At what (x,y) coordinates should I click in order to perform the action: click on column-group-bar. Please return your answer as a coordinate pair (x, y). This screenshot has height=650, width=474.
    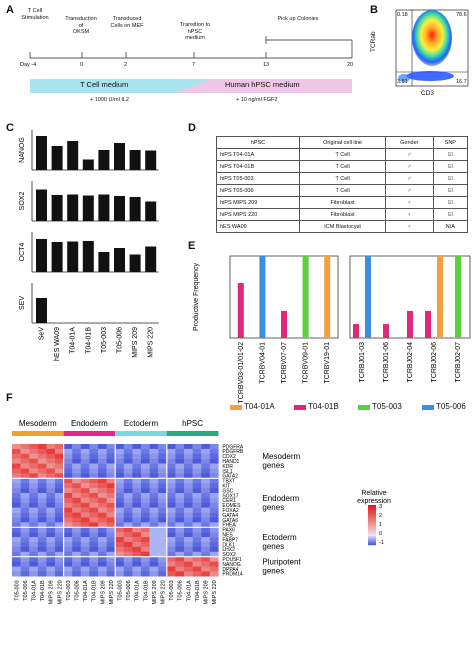
    Looking at the image, I should click on (141, 433).